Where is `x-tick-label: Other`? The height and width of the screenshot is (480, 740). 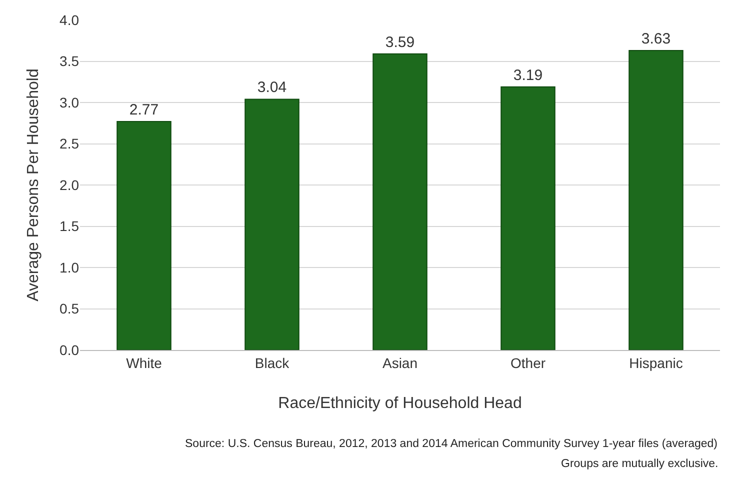
x-tick-label: Other is located at coordinates (528, 362).